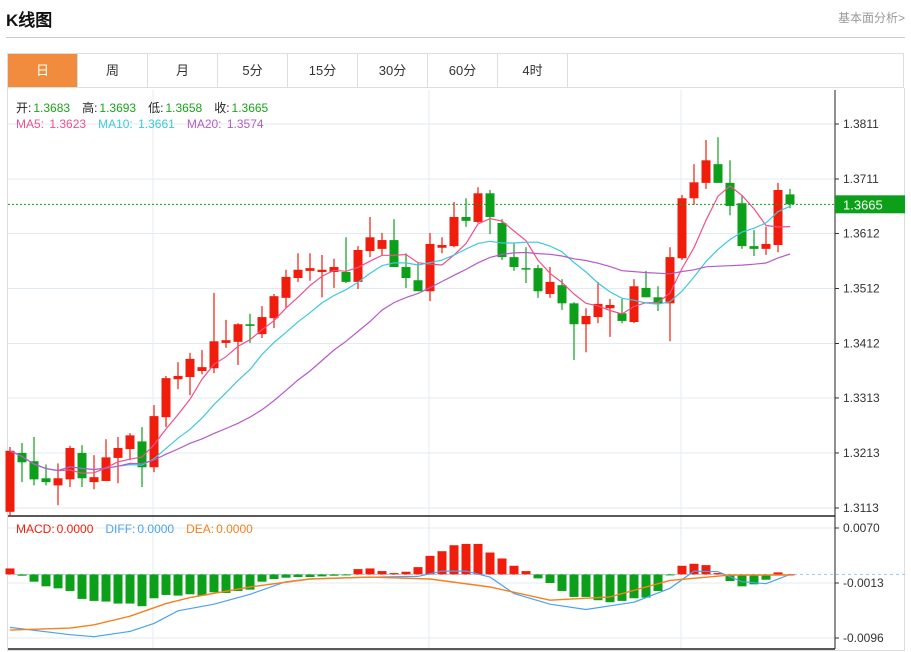  Describe the element at coordinates (861, 453) in the screenshot. I see `price-tick-label: 1.3213` at that location.